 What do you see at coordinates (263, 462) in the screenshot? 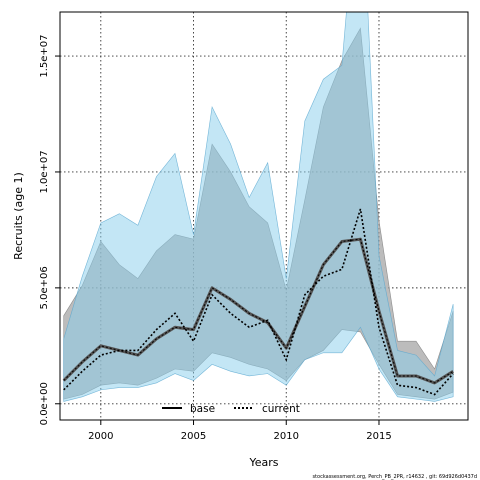
I see `x-axis-title: Years` at bounding box center [263, 462].